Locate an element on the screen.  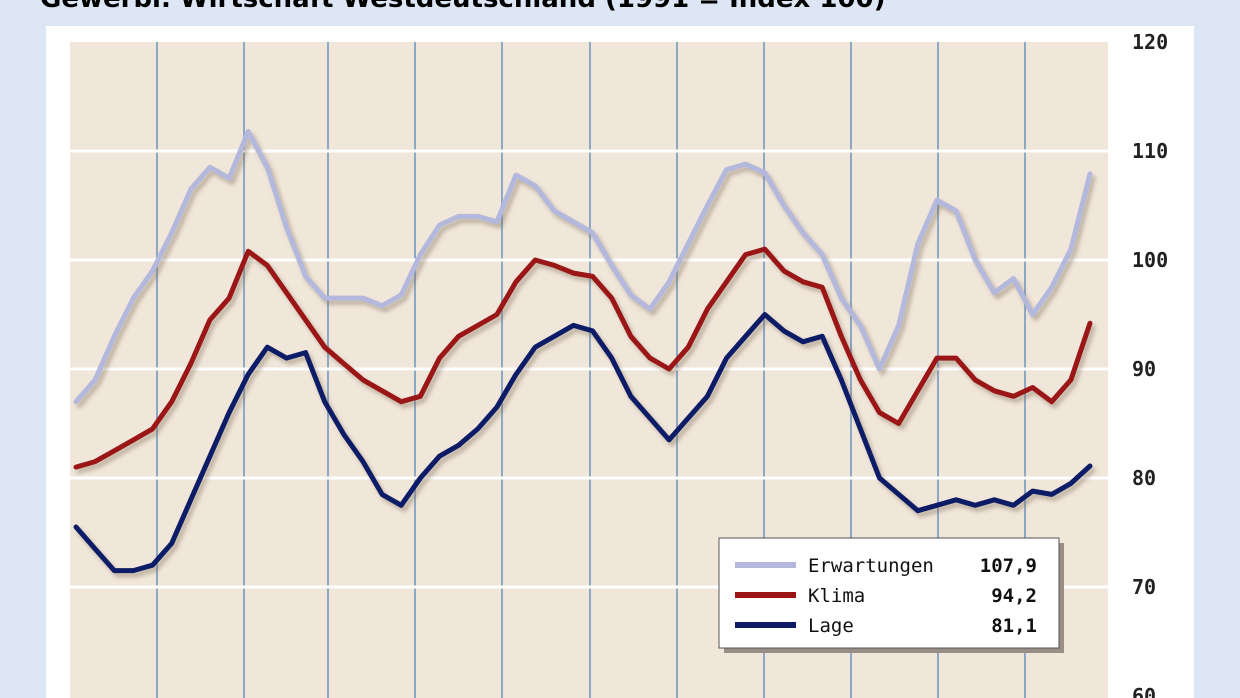
legend-value: 94,2 is located at coordinates (1014, 596).